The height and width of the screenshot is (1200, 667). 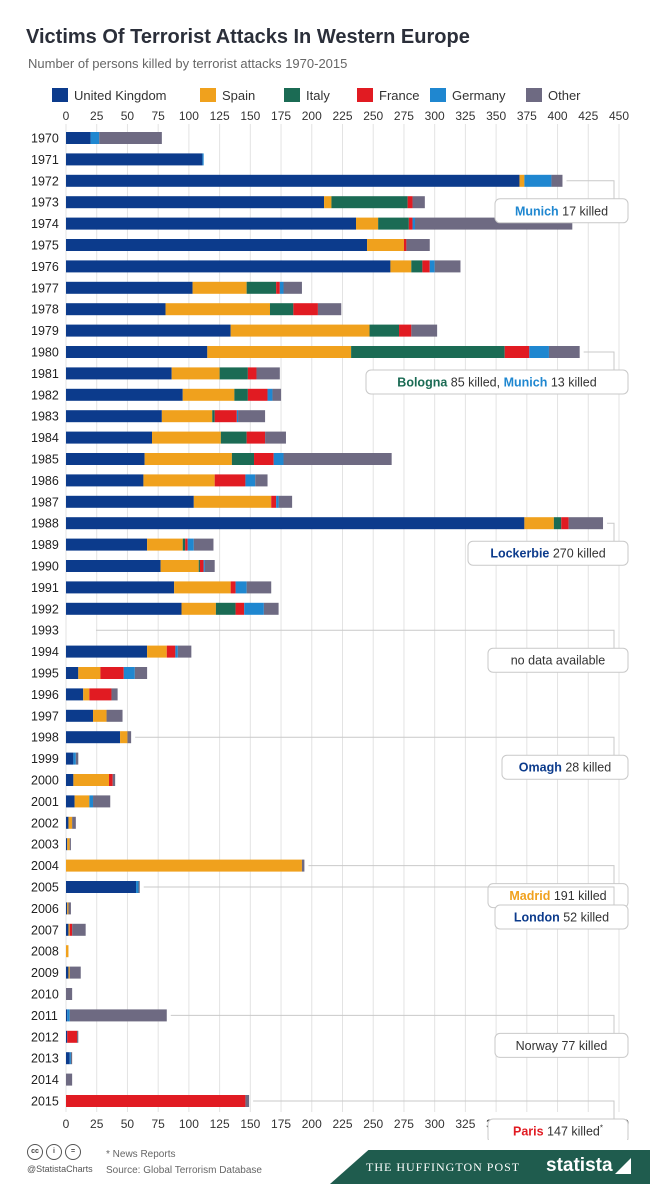 What do you see at coordinates (45, 781) in the screenshot?
I see `y-tick-label: 2000` at bounding box center [45, 781].